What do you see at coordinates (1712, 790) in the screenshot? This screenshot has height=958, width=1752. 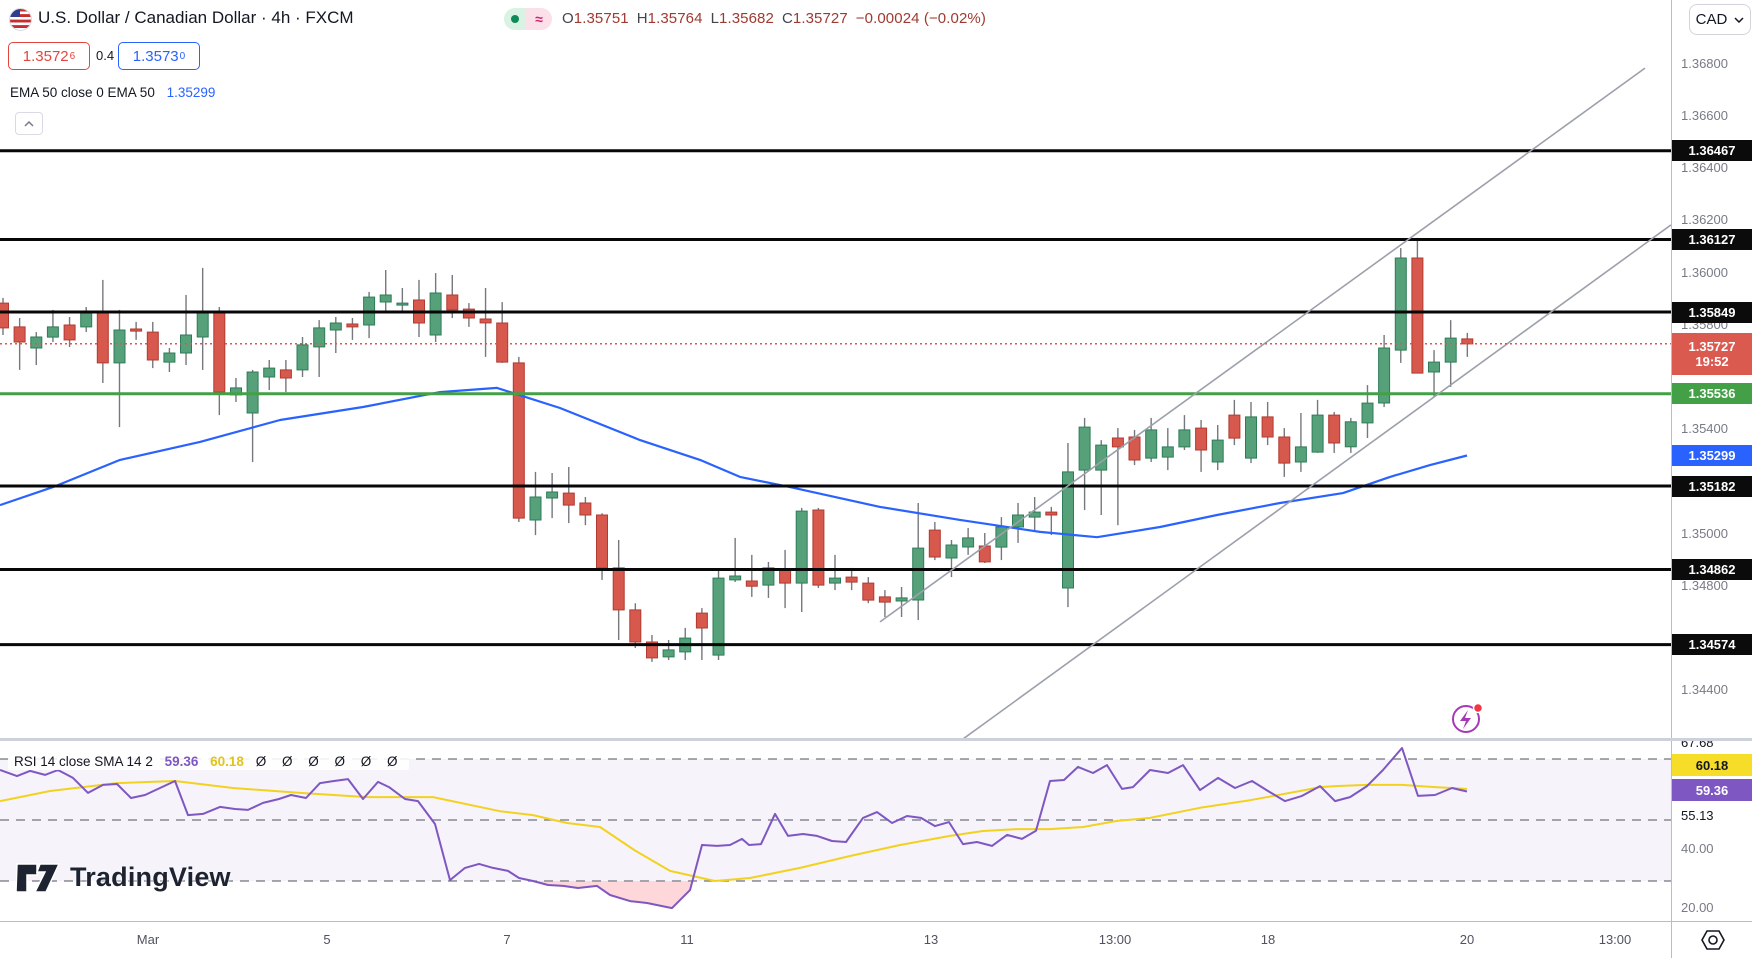 I see `rsi-axis-badge: 59.36` at bounding box center [1712, 790].